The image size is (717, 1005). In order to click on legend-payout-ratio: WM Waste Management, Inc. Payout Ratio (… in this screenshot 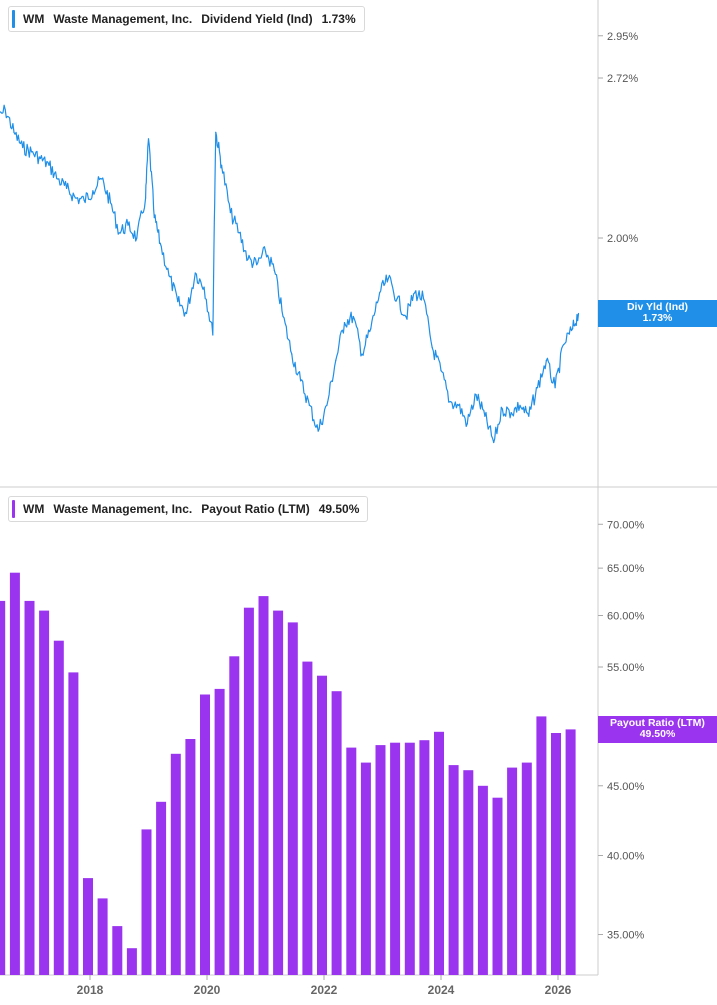, I will do `click(188, 509)`.